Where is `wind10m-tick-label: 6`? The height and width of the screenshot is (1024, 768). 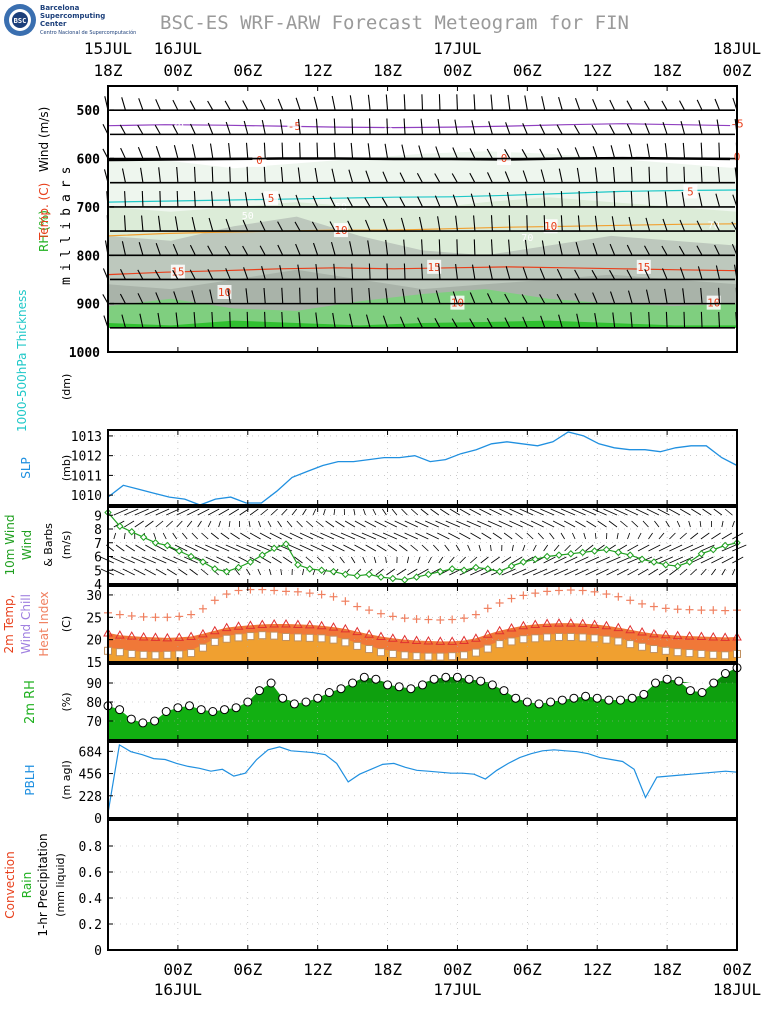 wind10m-tick-label: 6 is located at coordinates (98, 558).